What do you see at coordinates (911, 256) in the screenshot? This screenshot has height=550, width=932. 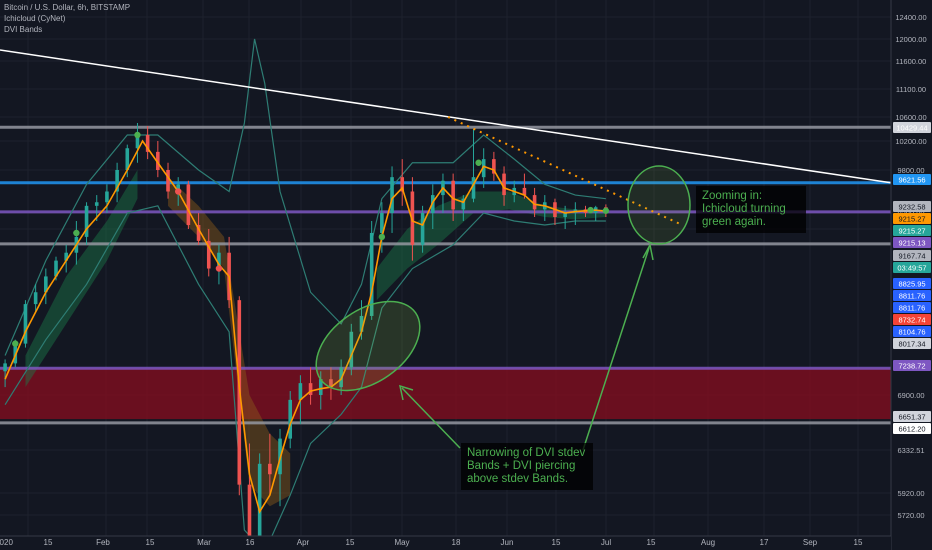 I see `price-label-6: 9167.74` at bounding box center [911, 256].